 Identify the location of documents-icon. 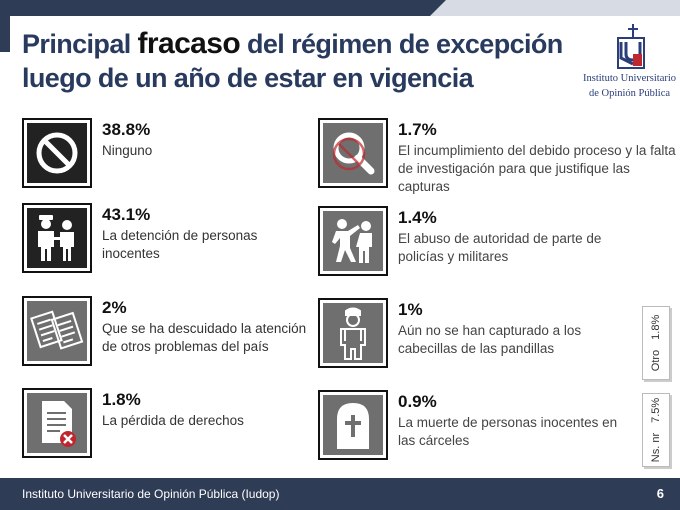
(61, 335).